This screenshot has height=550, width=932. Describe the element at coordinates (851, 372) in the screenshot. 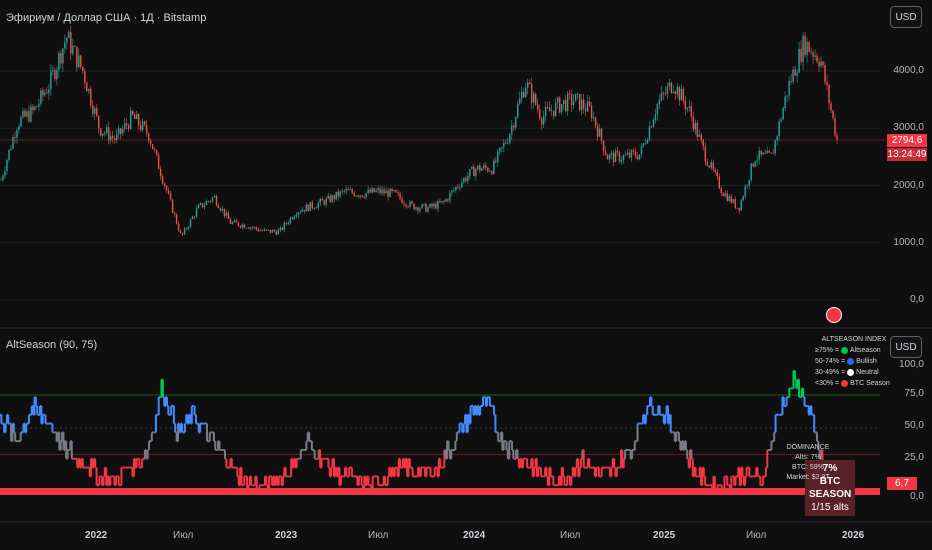

I see `white-dot-icon` at that location.